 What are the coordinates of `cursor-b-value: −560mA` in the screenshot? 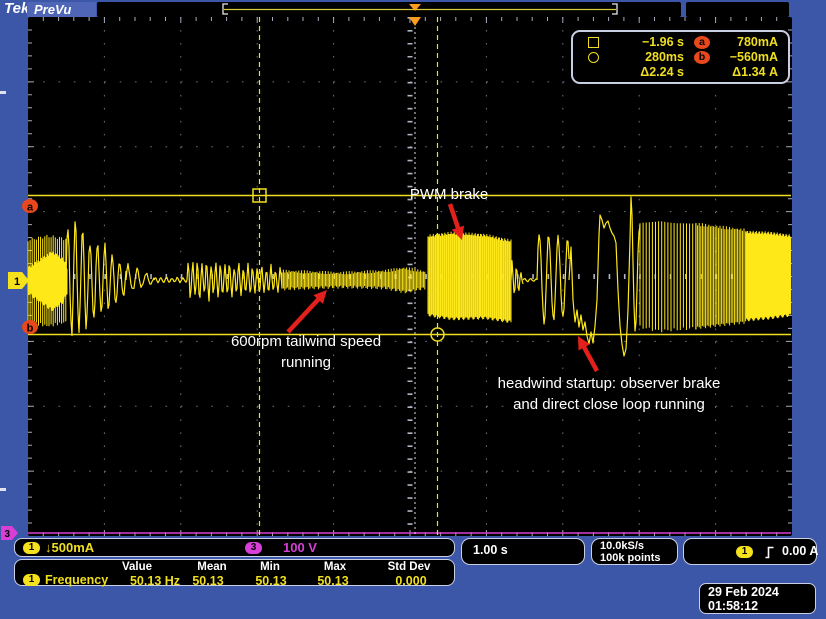 It's located at (753, 57).